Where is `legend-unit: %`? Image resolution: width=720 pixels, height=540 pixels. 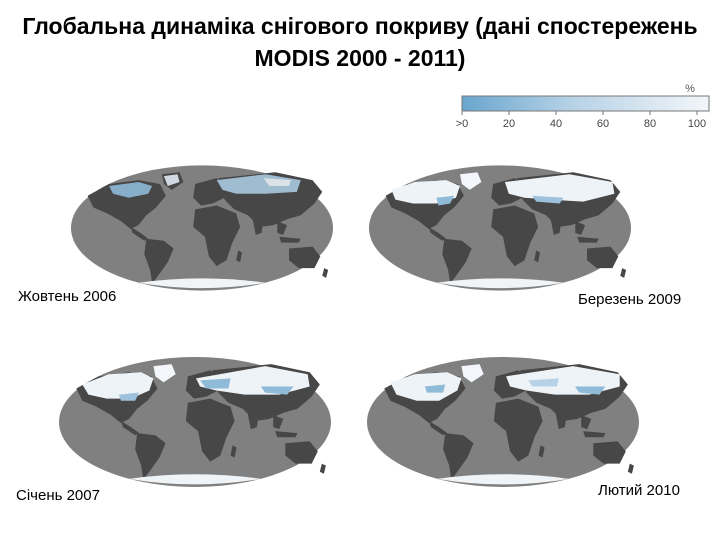
legend-unit: % is located at coordinates (690, 89).